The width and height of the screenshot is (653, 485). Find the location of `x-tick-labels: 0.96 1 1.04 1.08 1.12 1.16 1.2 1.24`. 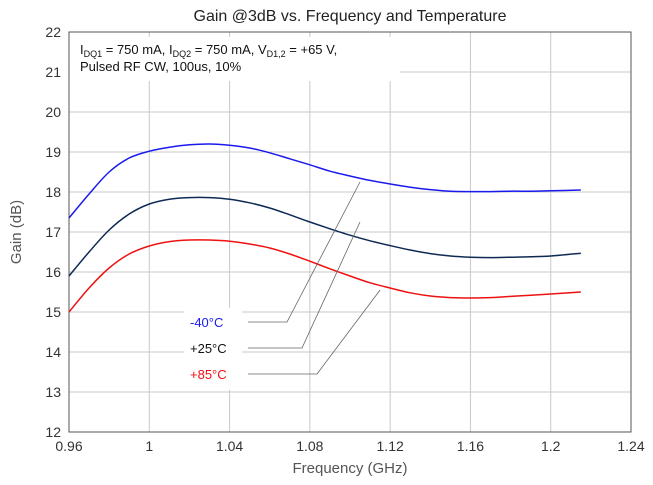

x-tick-labels: 0.96 1 1.04 1.08 1.12 1.16 1.2 1.24 is located at coordinates (349, 446).